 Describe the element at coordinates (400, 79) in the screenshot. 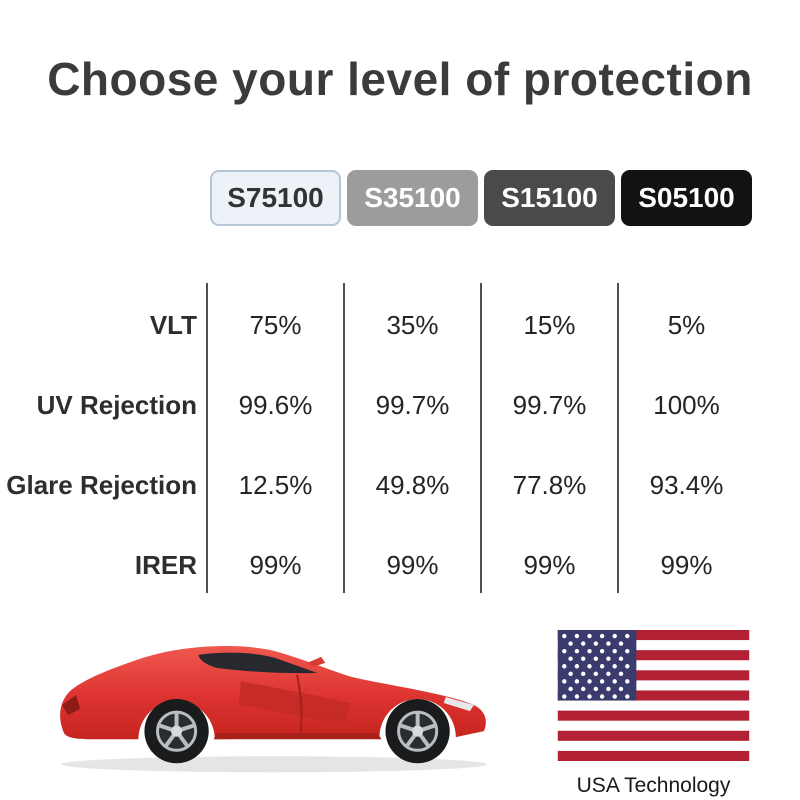

I see `page-title: Choose your level of protection` at that location.